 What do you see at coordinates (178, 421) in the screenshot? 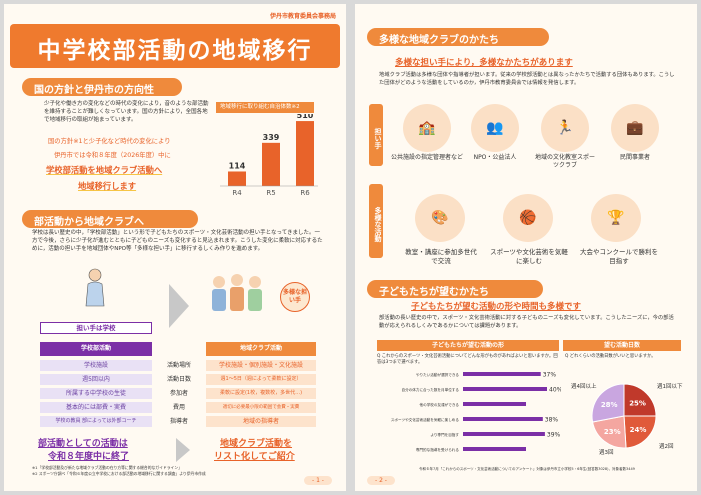
I see `row-label: 指導者` at bounding box center [178, 421].